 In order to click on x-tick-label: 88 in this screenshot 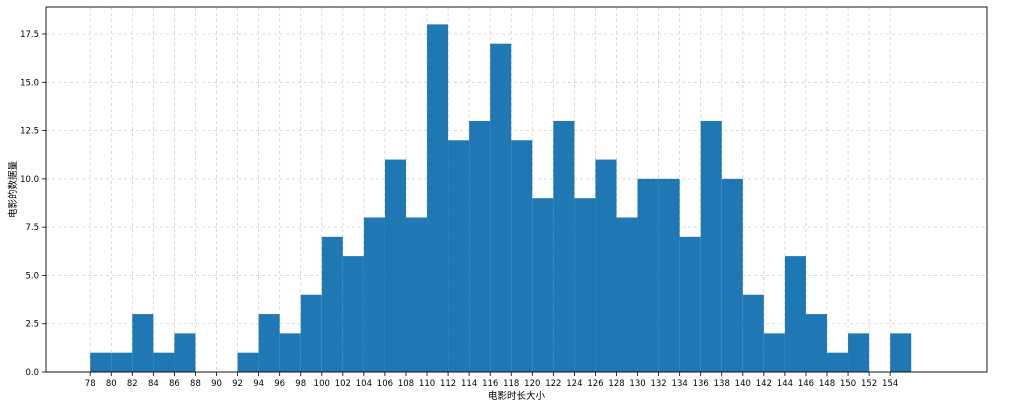, I will do `click(195, 384)`.